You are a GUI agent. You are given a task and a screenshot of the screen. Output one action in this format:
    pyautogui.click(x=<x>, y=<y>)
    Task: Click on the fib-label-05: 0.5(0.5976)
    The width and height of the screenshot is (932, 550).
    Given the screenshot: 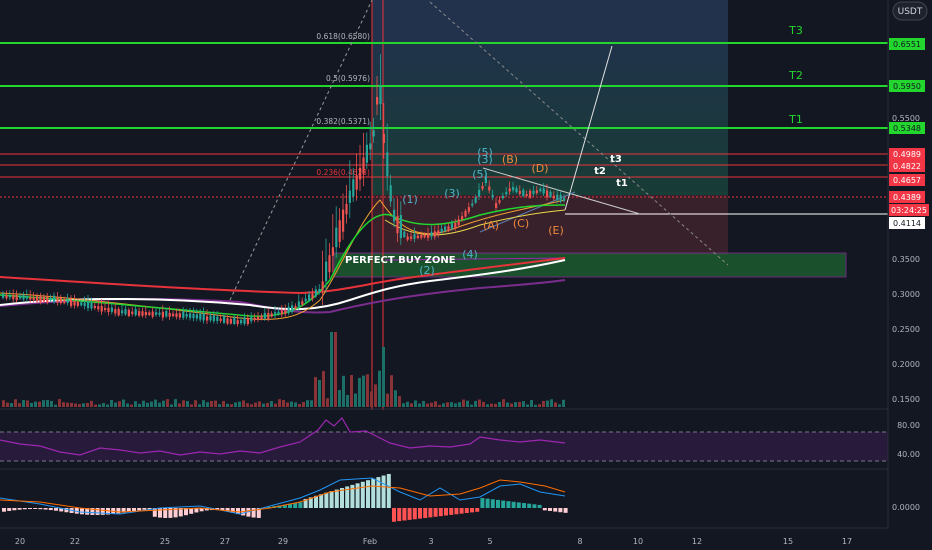 What is the action you would take?
    pyautogui.click(x=348, y=78)
    